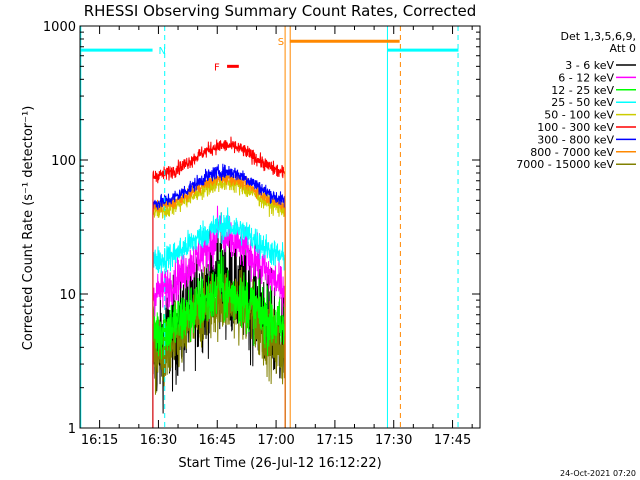 This screenshot has height=480, width=640. I want to click on y-tick-label-2: 100, so click(63, 161).